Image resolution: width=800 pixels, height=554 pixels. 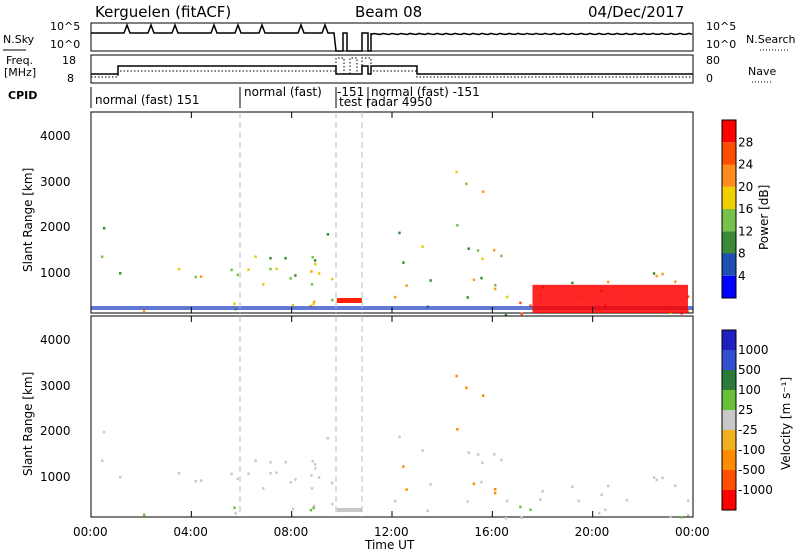 What do you see at coordinates (721, 26) in the screenshot?
I see `nsearch-tick-top: 10^5` at bounding box center [721, 26].